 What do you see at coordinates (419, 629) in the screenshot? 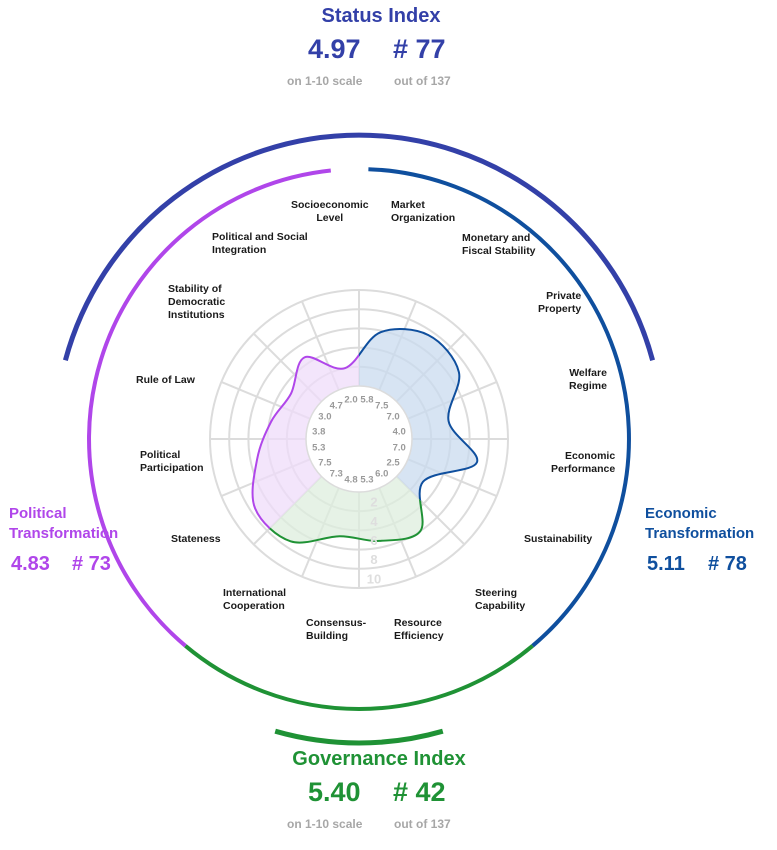
I see `axis-label-resource-efficiency: Resource Efficiency` at bounding box center [419, 629].